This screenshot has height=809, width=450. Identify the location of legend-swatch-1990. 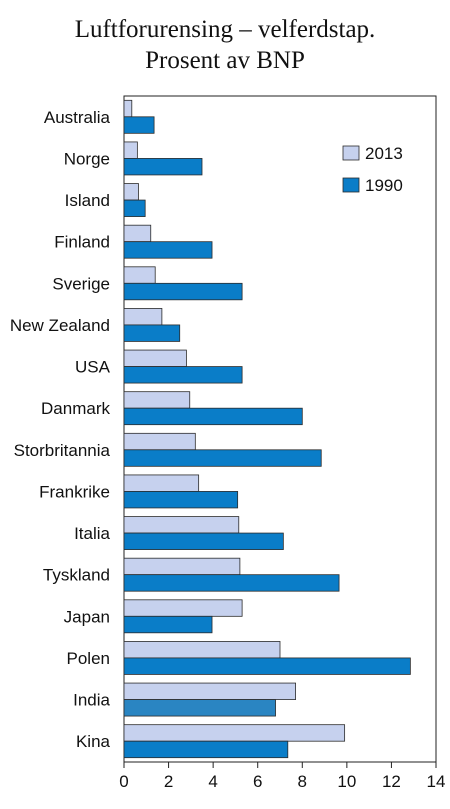
(351, 185).